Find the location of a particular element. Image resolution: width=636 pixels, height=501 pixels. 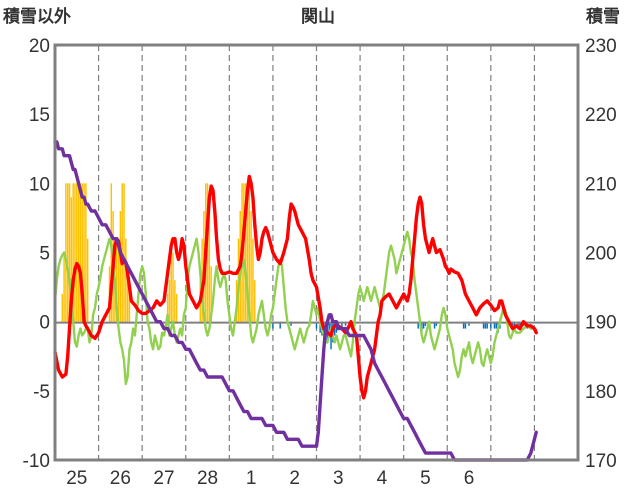

x-tick-label: 6 is located at coordinates (469, 478).